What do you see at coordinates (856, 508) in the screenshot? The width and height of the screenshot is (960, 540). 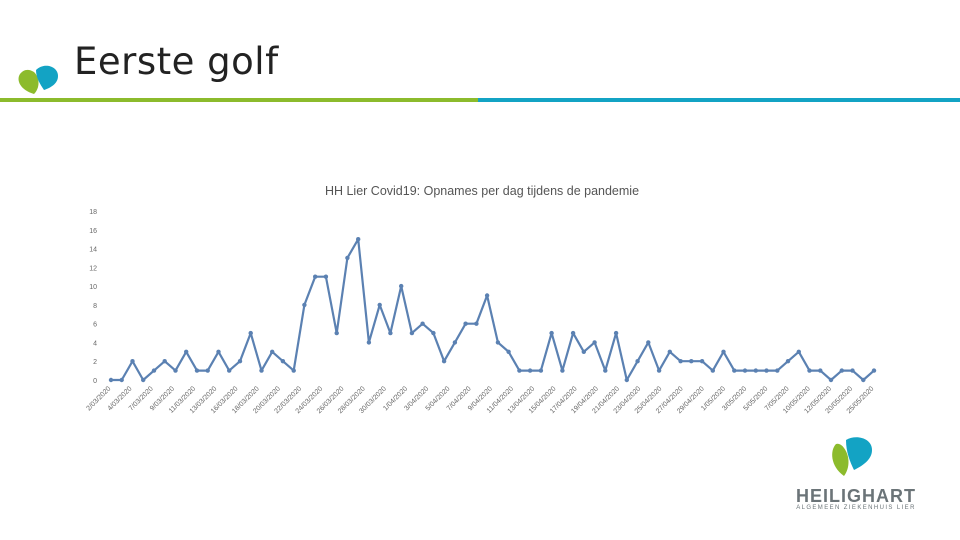 I see `brand-subtitle: ALGEMEEN ZIEKENHUIS LIER` at bounding box center [856, 508].